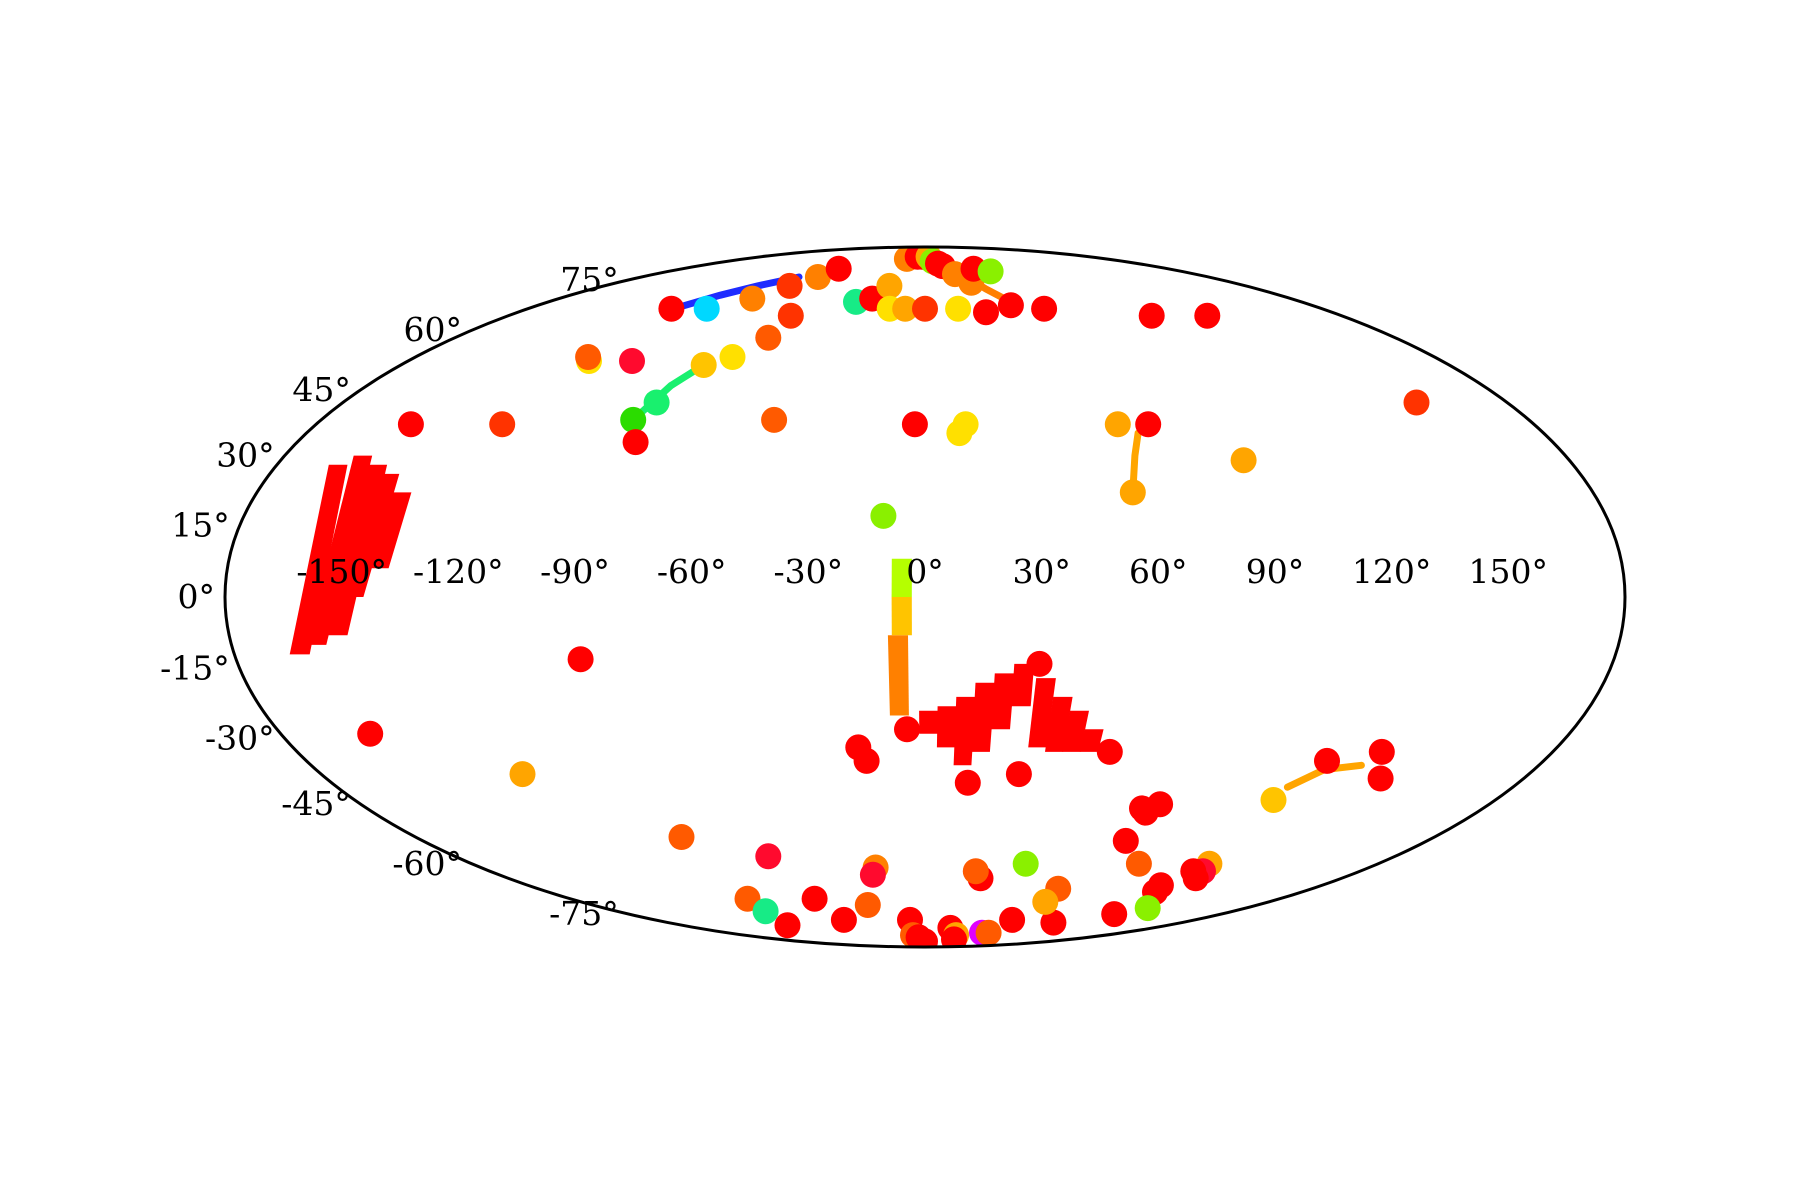  What do you see at coordinates (575, 571) in the screenshot?
I see `x-tick-label: -90°` at bounding box center [575, 571].